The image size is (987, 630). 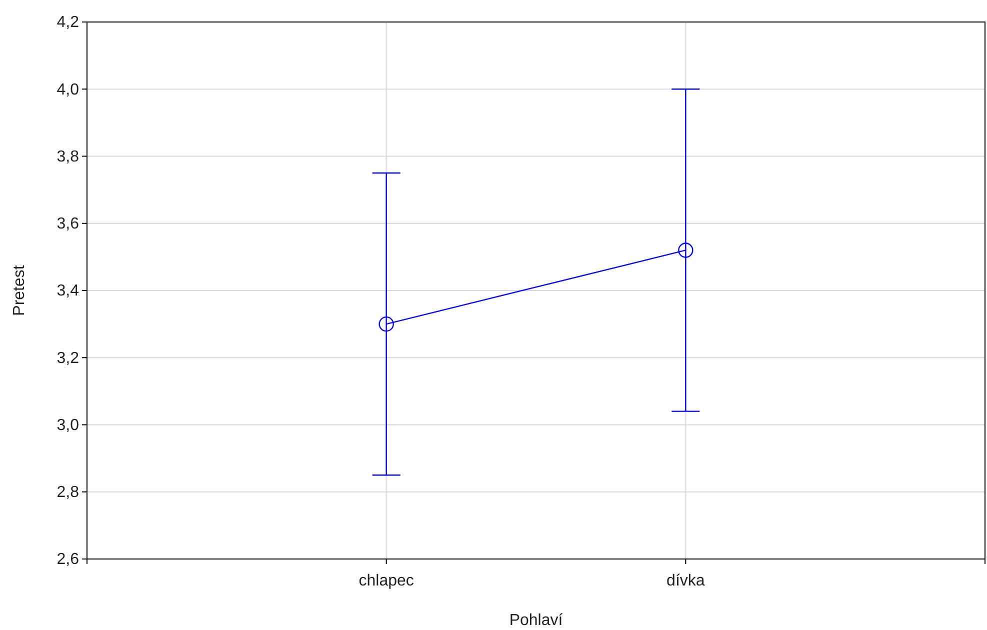 I want to click on y-tick-label: 3,6, so click(x=68, y=223).